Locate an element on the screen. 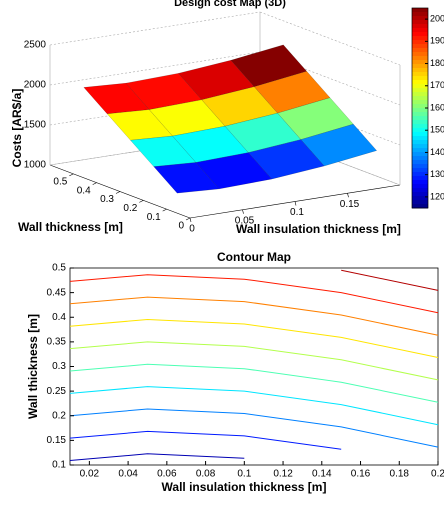  y-tick-label: 0.25 is located at coordinates (57, 391).